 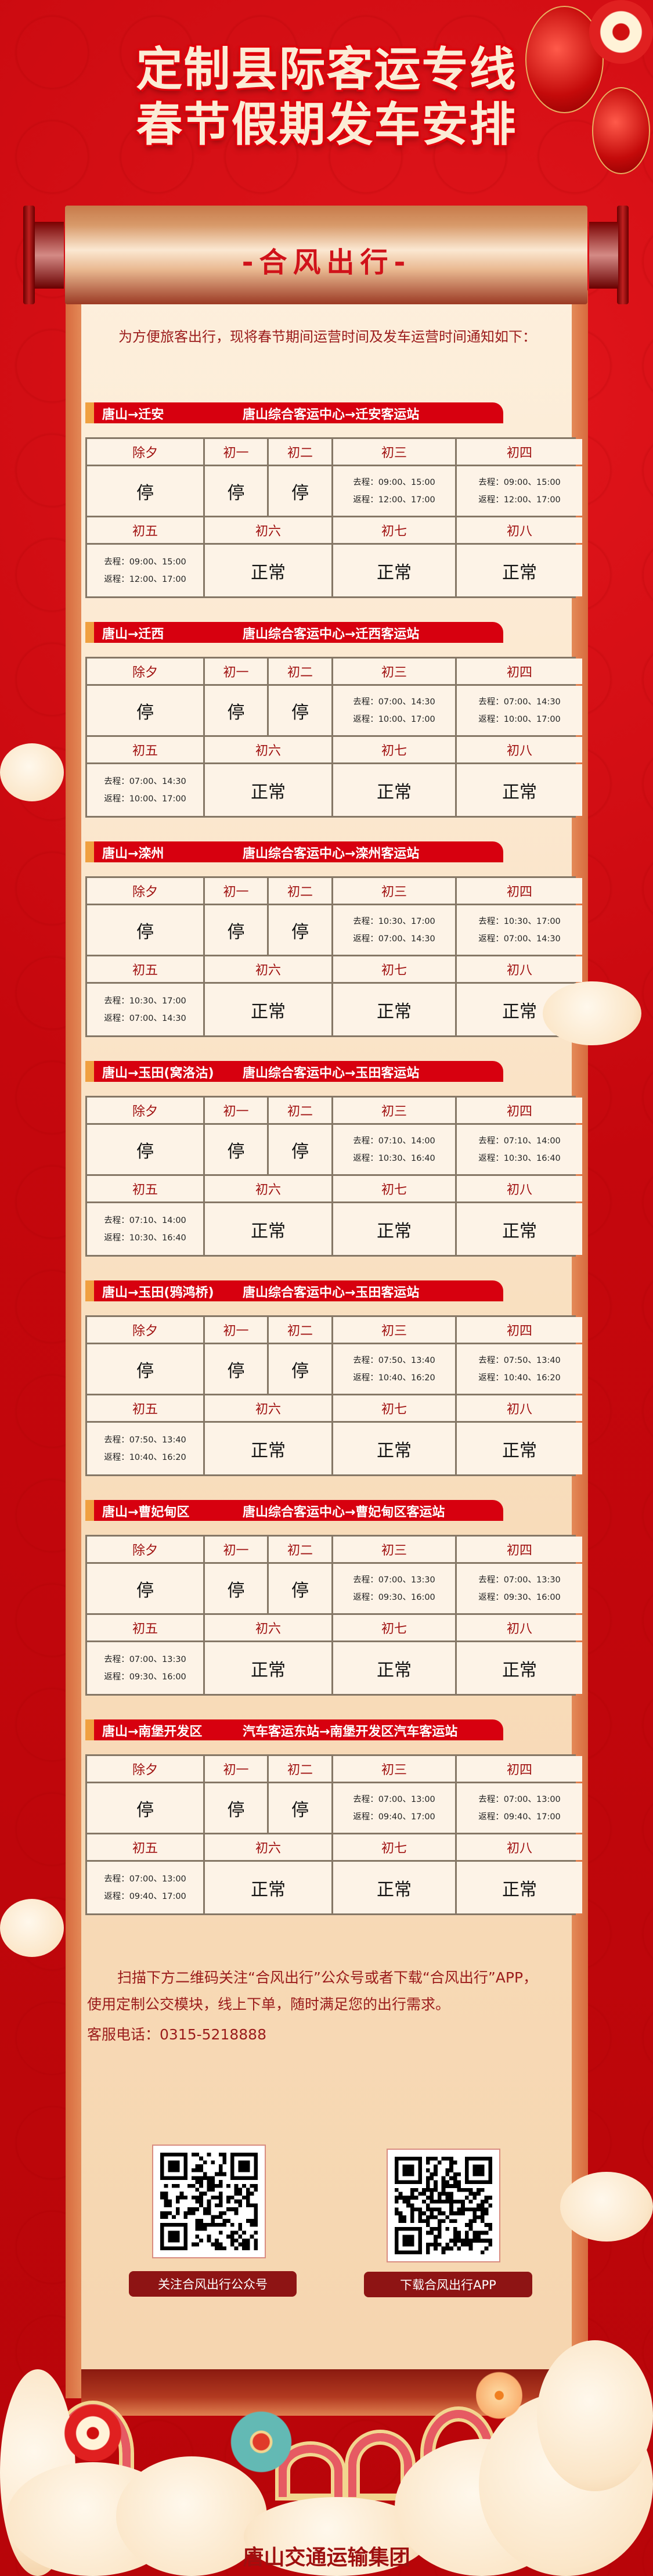 I want to click on day-header: 初一, so click(x=236, y=452).